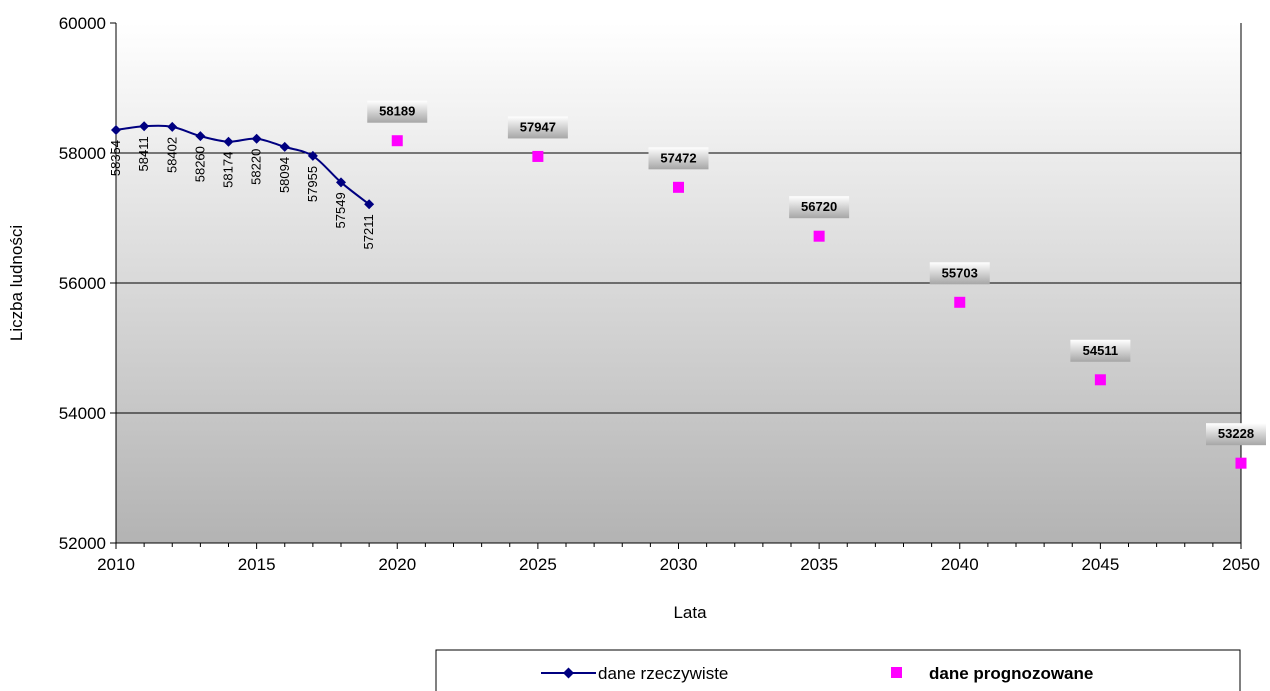 The image size is (1270, 691). I want to click on forecast-data-label: 56720, so click(819, 206).